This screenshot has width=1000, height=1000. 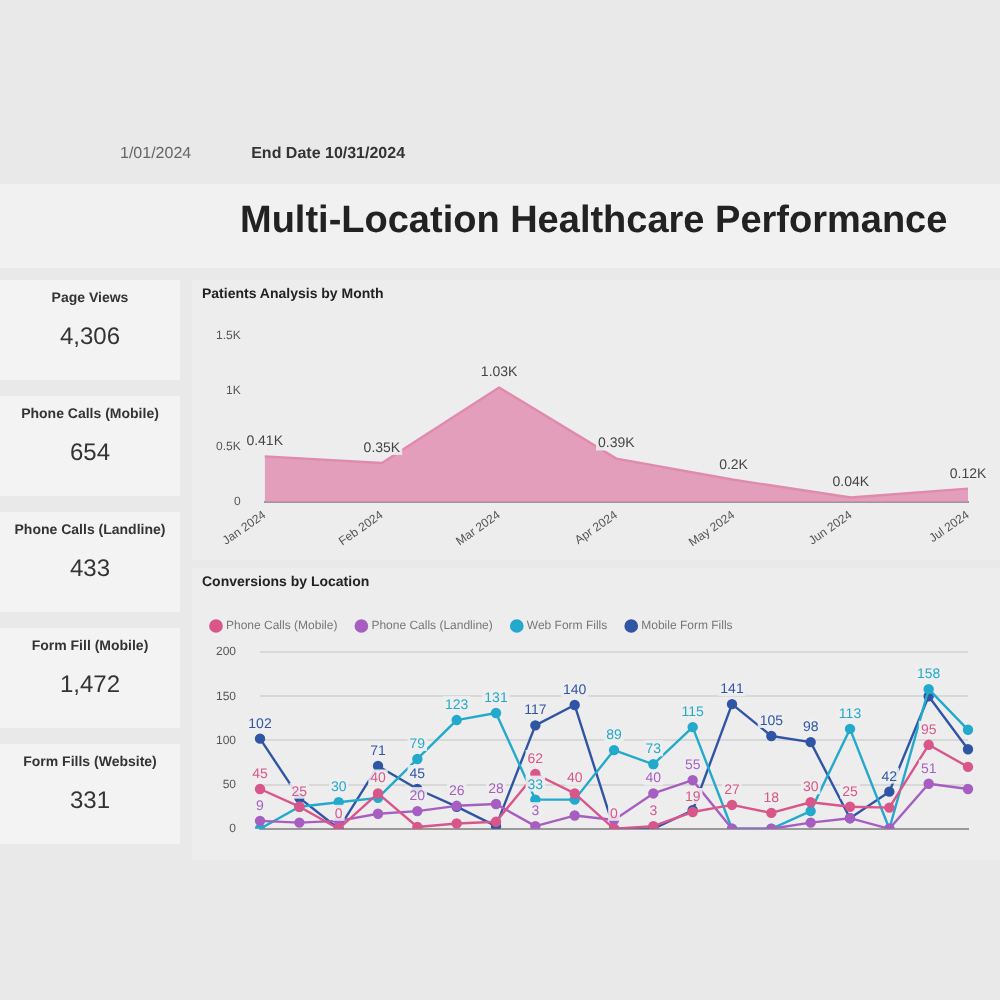 I want to click on text: 331, so click(x=90, y=800).